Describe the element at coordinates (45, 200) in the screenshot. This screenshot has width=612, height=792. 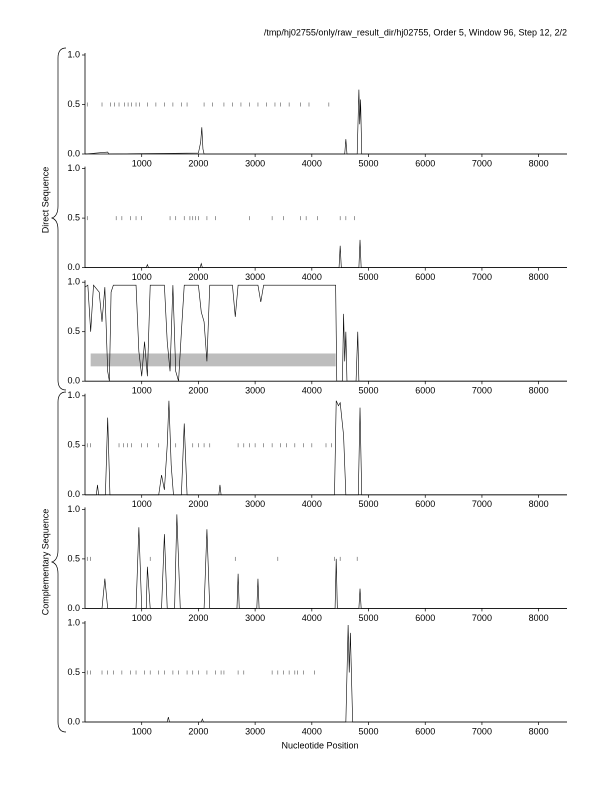
I see `group-label: Direct Sequence` at that location.